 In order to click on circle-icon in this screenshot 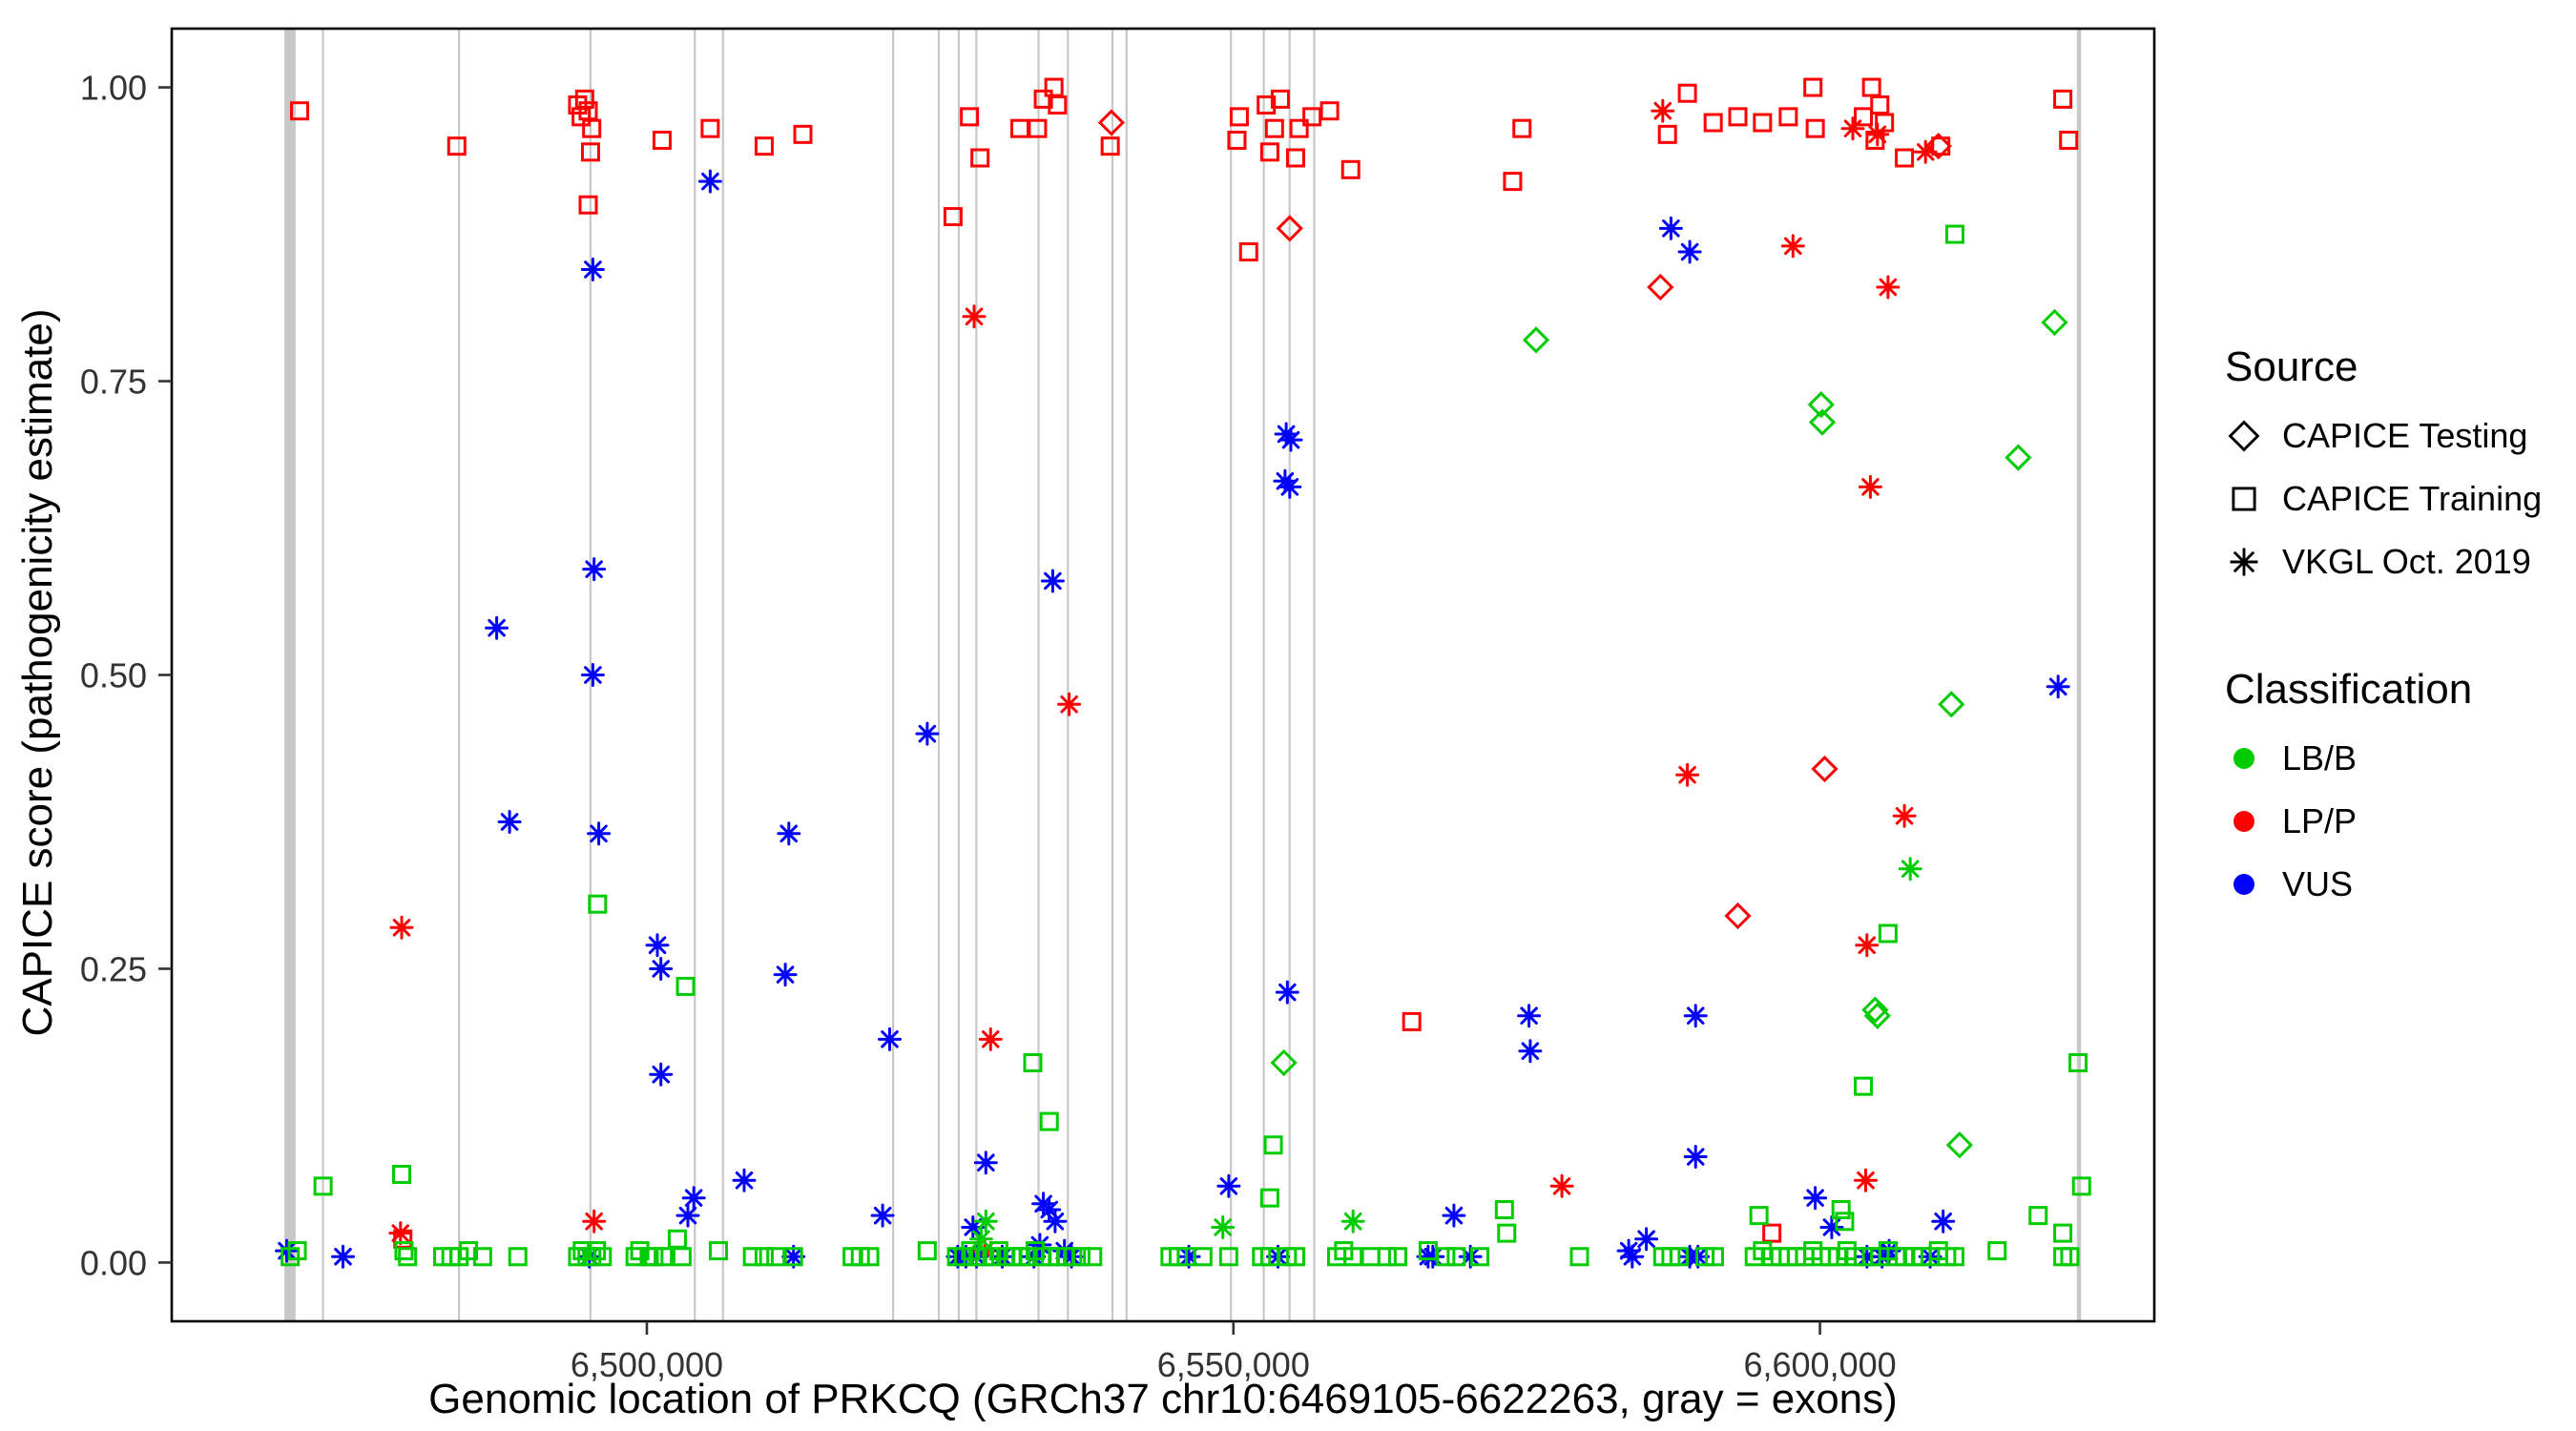, I will do `click(2243, 885)`.